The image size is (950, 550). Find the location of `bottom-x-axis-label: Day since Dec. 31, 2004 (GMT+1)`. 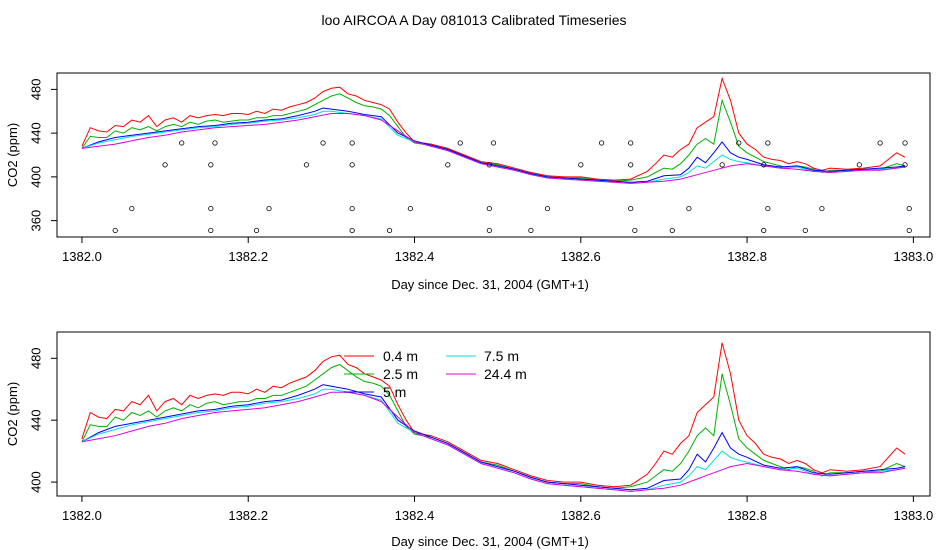

bottom-x-axis-label: Day since Dec. 31, 2004 (GMT+1) is located at coordinates (490, 541).